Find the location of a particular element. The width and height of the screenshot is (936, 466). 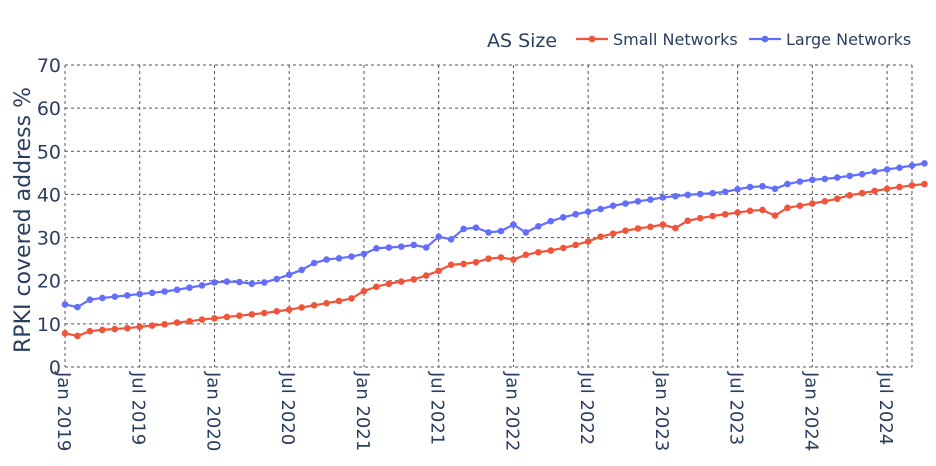

legend-item-large-networks: Large Networks is located at coordinates (830, 39).